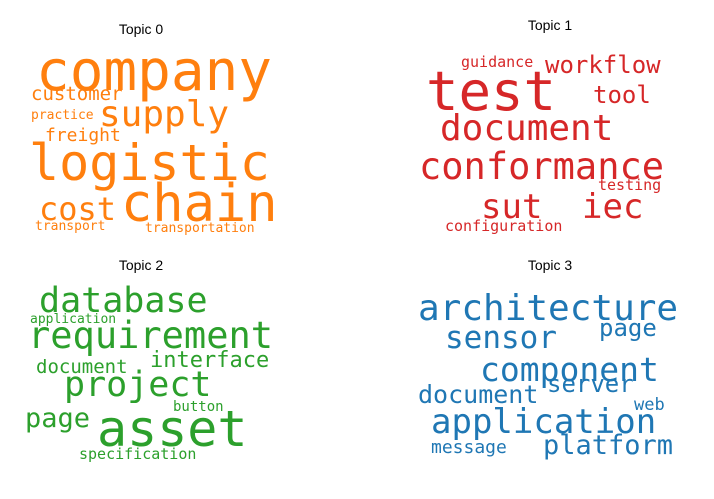 This screenshot has height=499, width=714. Describe the element at coordinates (622, 95) in the screenshot. I see `word-tool: tool` at that location.